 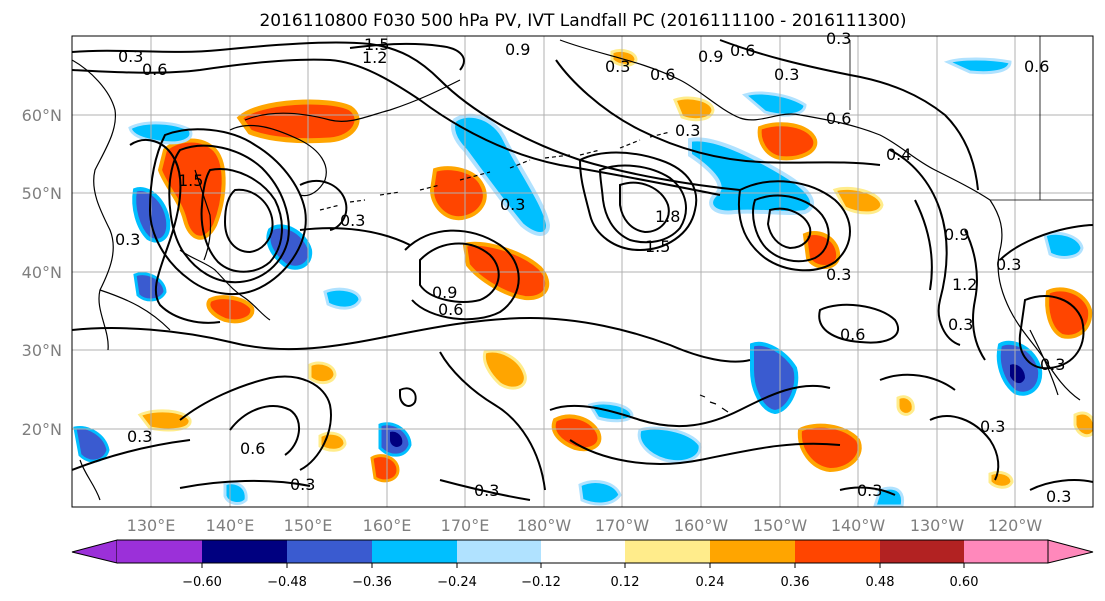 I want to click on colorbar-tick-label: 0.24, so click(x=710, y=582).